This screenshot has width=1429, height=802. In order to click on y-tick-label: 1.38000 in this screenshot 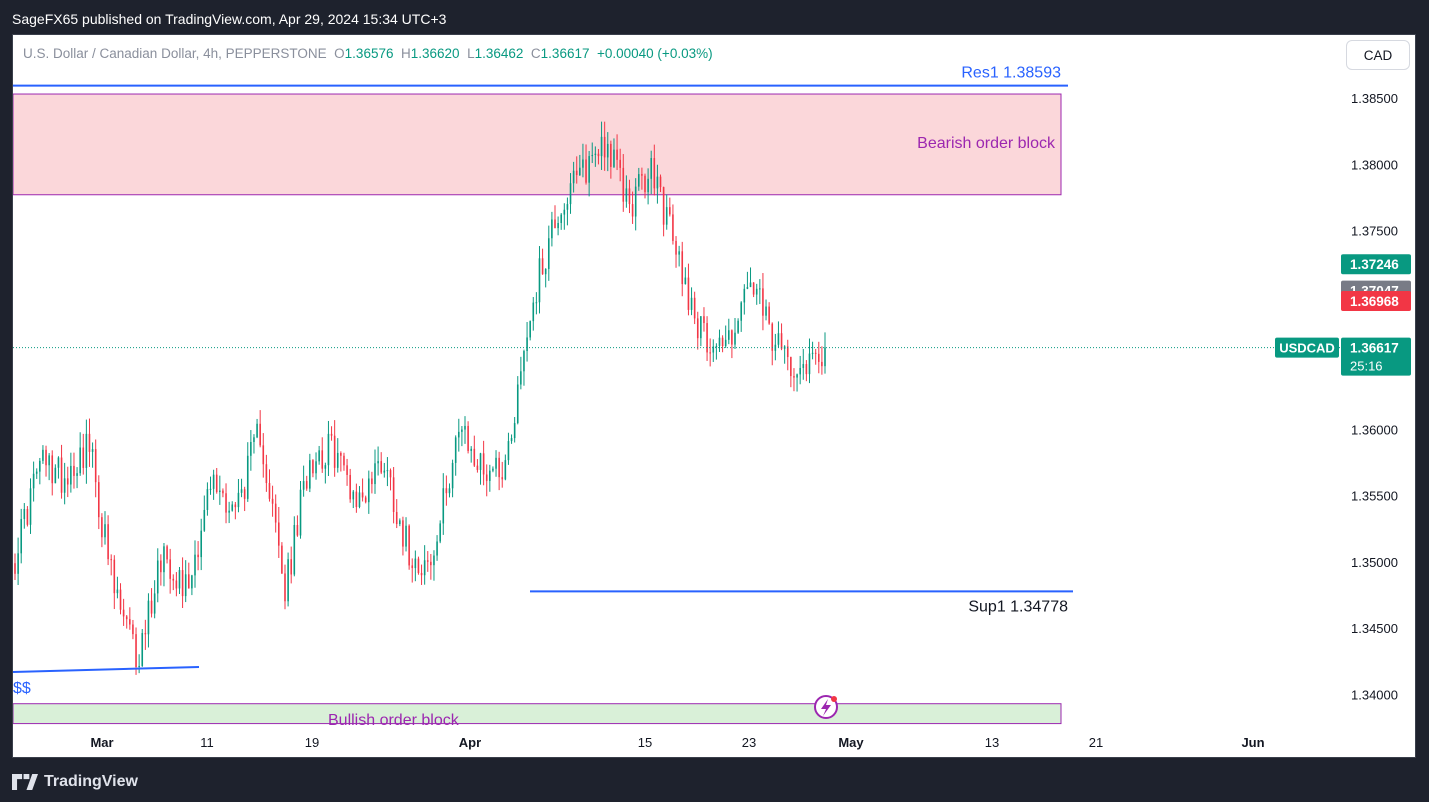, I will do `click(1374, 164)`.